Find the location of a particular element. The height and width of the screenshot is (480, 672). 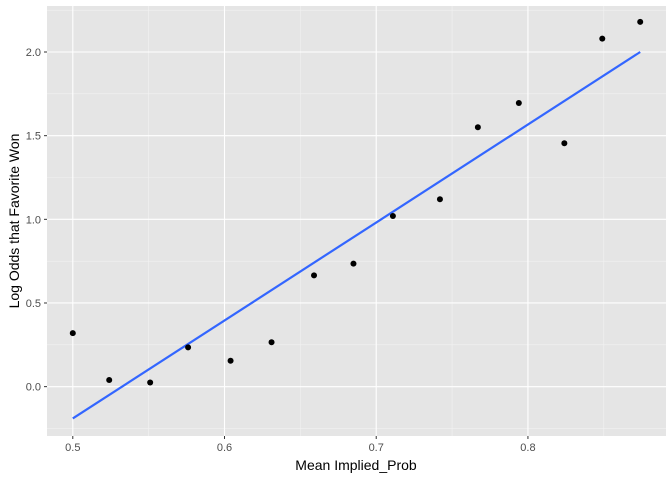

y-tick-label: 1.5 is located at coordinates (33, 137).